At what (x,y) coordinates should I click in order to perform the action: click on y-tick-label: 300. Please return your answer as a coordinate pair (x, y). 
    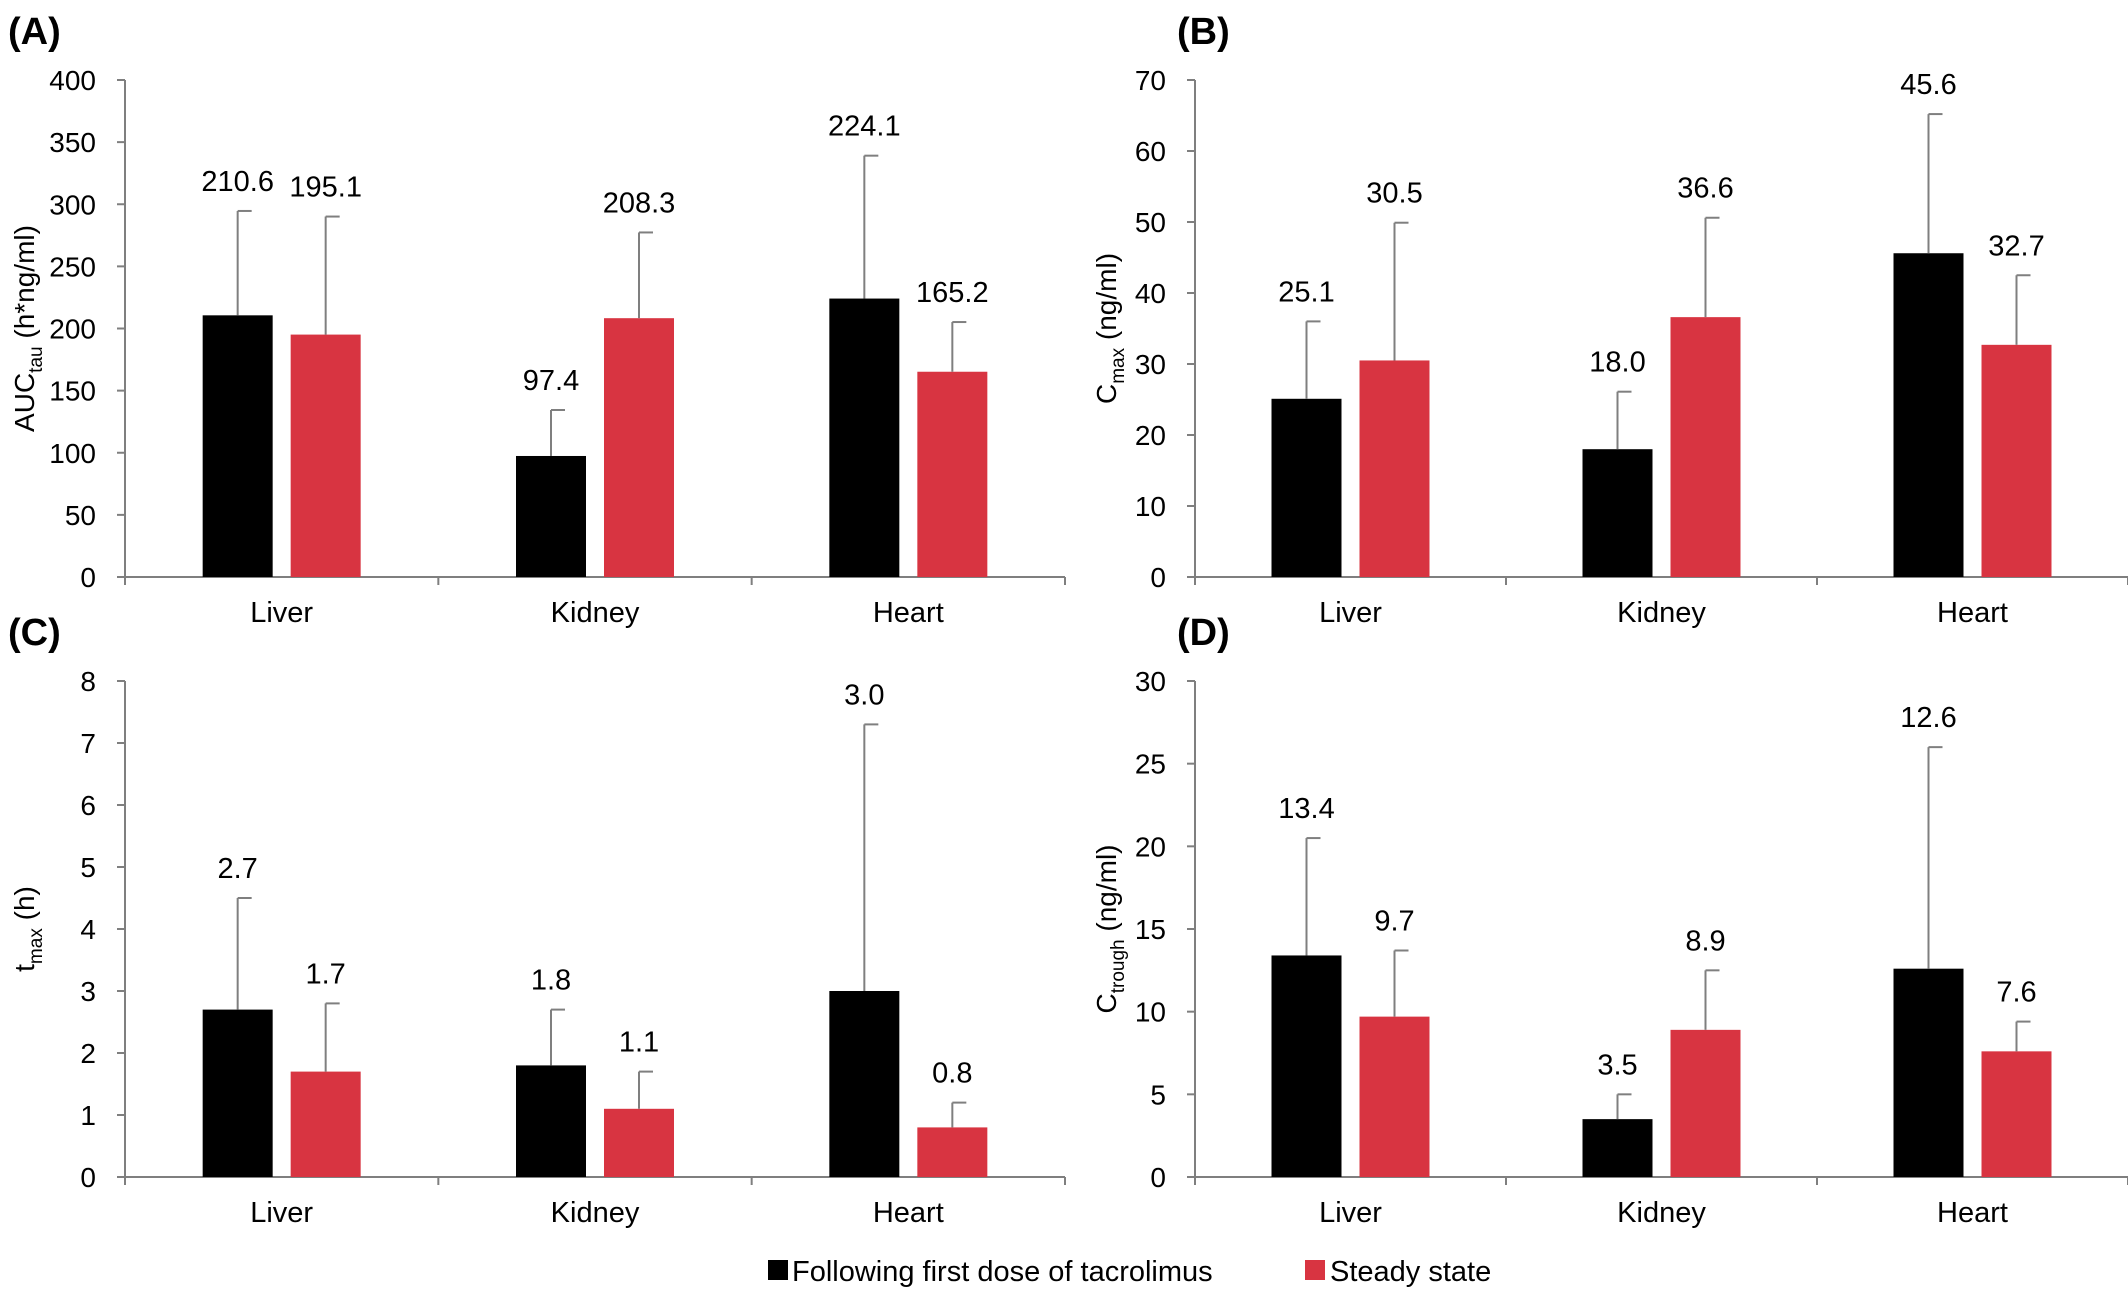
    Looking at the image, I should click on (72, 204).